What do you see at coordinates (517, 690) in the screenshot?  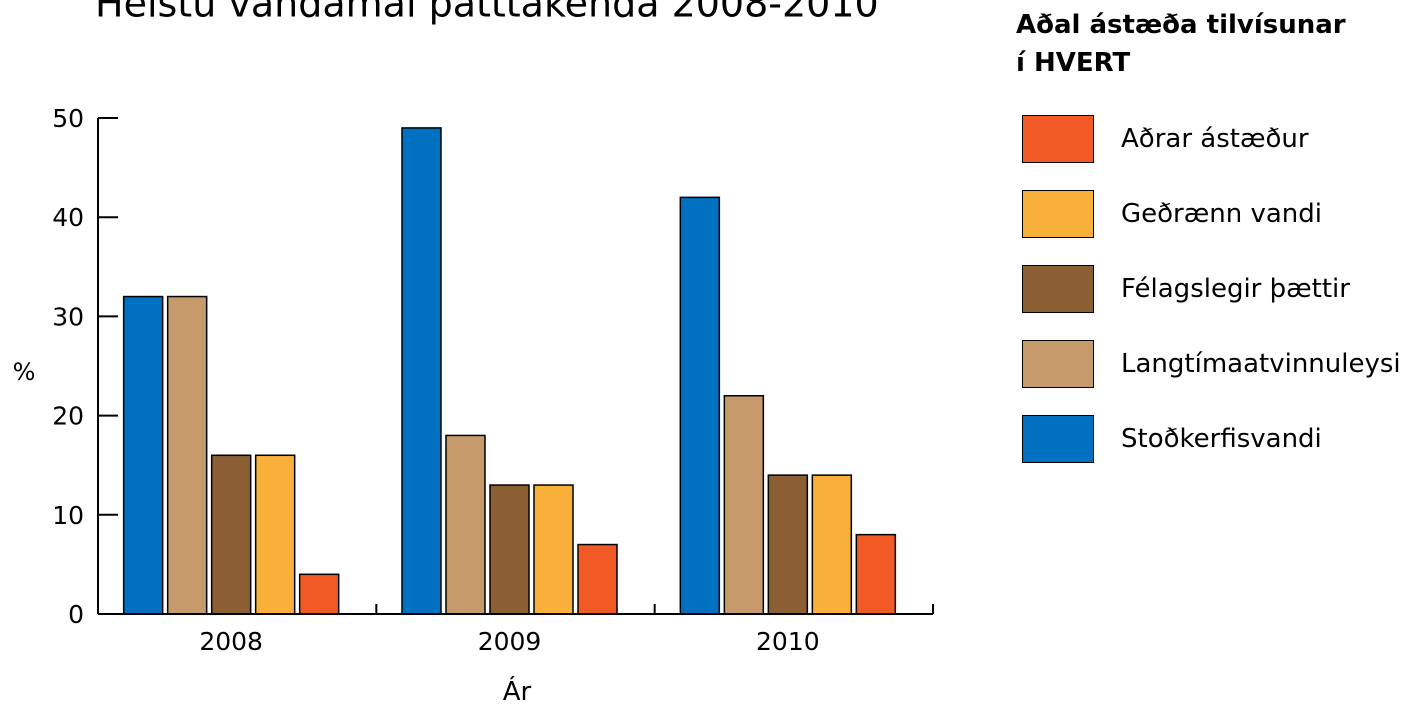 I see `x-axis-label: Ár` at bounding box center [517, 690].